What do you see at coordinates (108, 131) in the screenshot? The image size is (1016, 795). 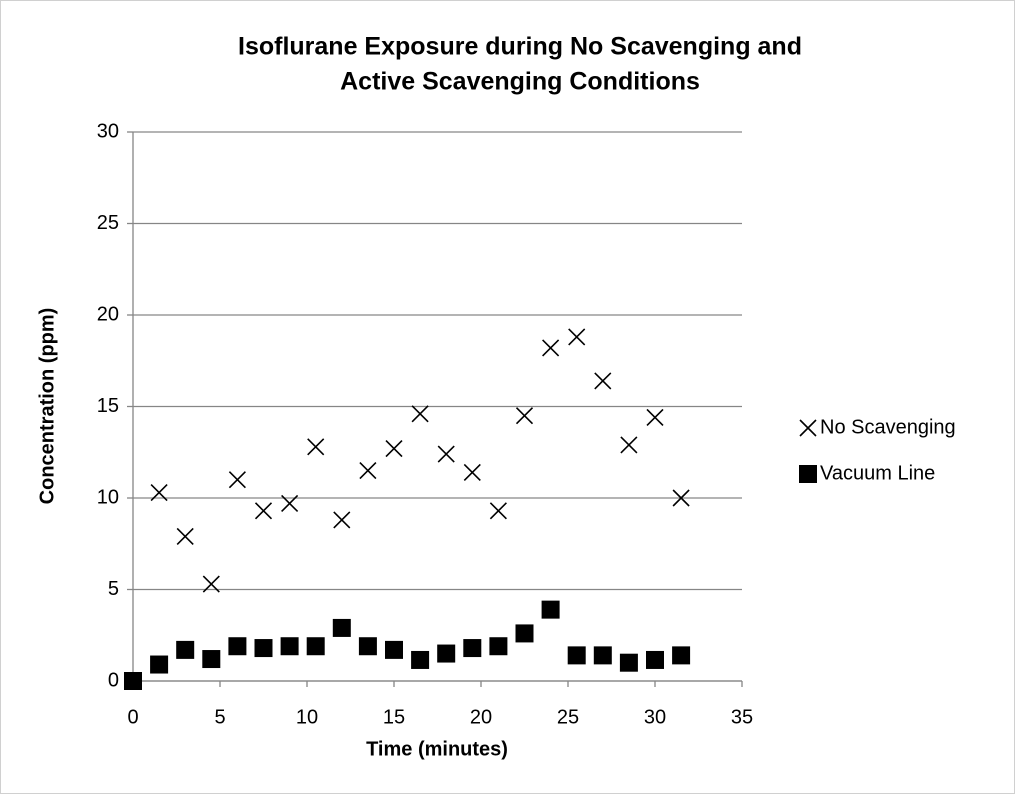 I see `y-tick-label: 30` at bounding box center [108, 131].